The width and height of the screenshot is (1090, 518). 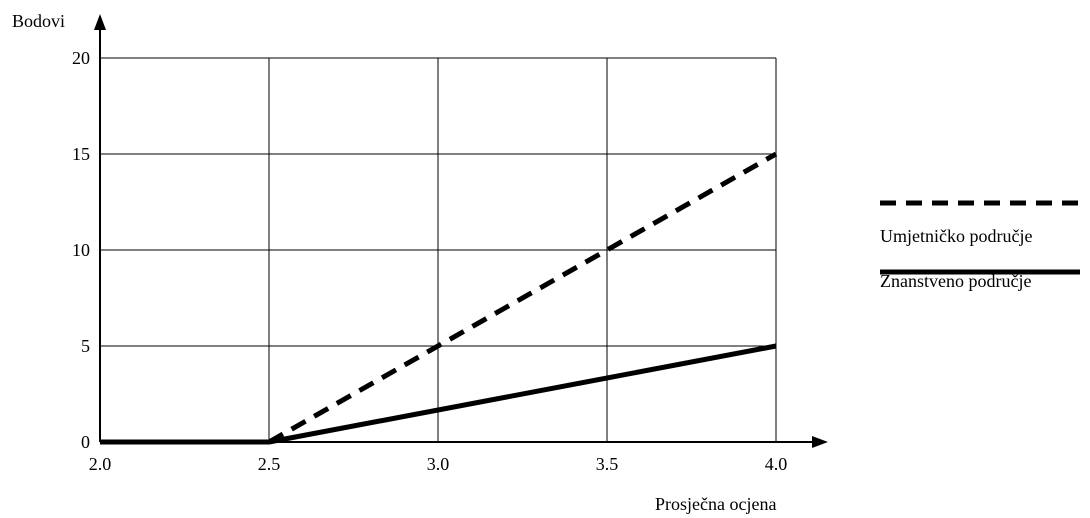 What do you see at coordinates (438, 394) in the screenshot?
I see `series-line` at bounding box center [438, 394].